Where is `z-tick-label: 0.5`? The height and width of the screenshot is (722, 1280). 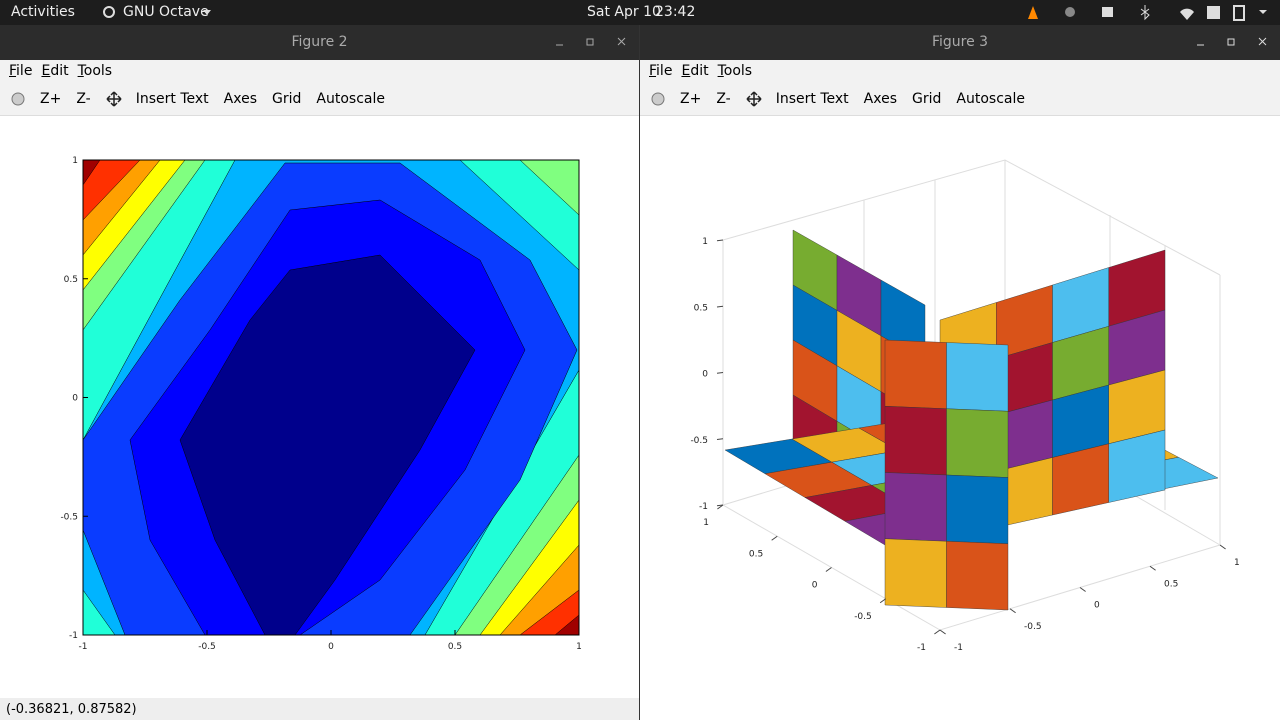 z-tick-label: 0.5 is located at coordinates (701, 308).